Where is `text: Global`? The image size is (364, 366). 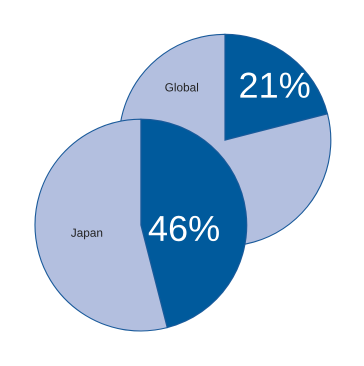
text: Global is located at coordinates (181, 87).